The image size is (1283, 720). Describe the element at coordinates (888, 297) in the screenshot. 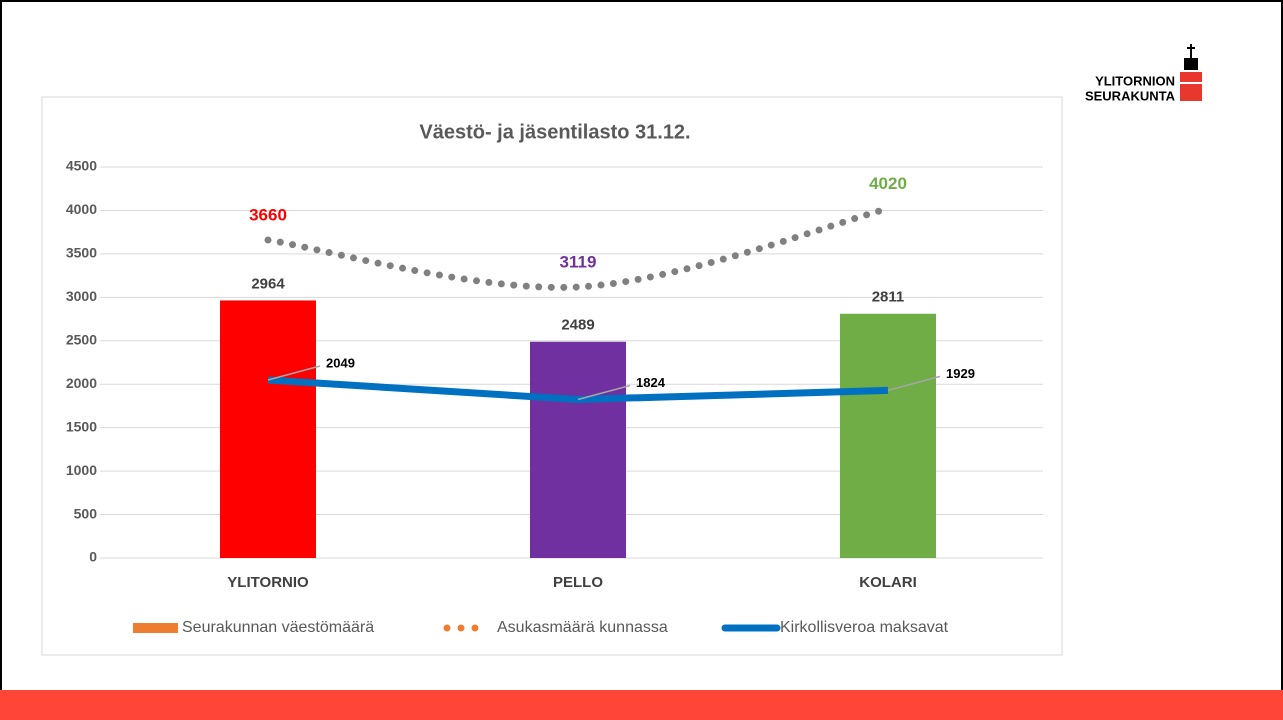

I see `data-label: 2811` at that location.